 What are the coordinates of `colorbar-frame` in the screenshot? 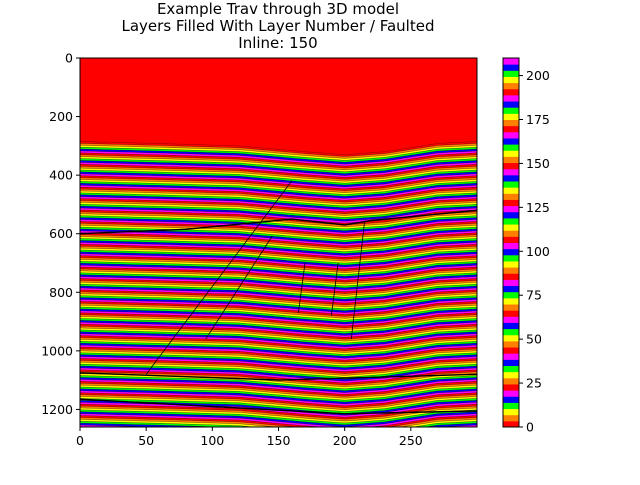 It's located at (511, 242).